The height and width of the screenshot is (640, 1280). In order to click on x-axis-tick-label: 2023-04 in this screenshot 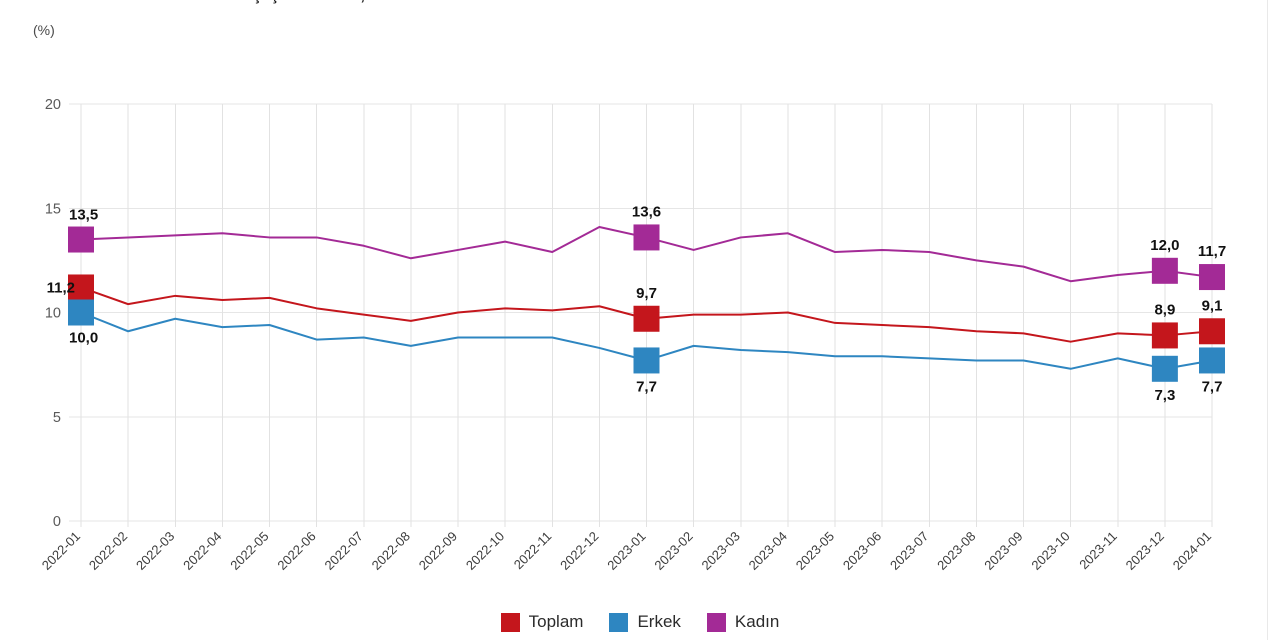, I will do `click(768, 551)`.